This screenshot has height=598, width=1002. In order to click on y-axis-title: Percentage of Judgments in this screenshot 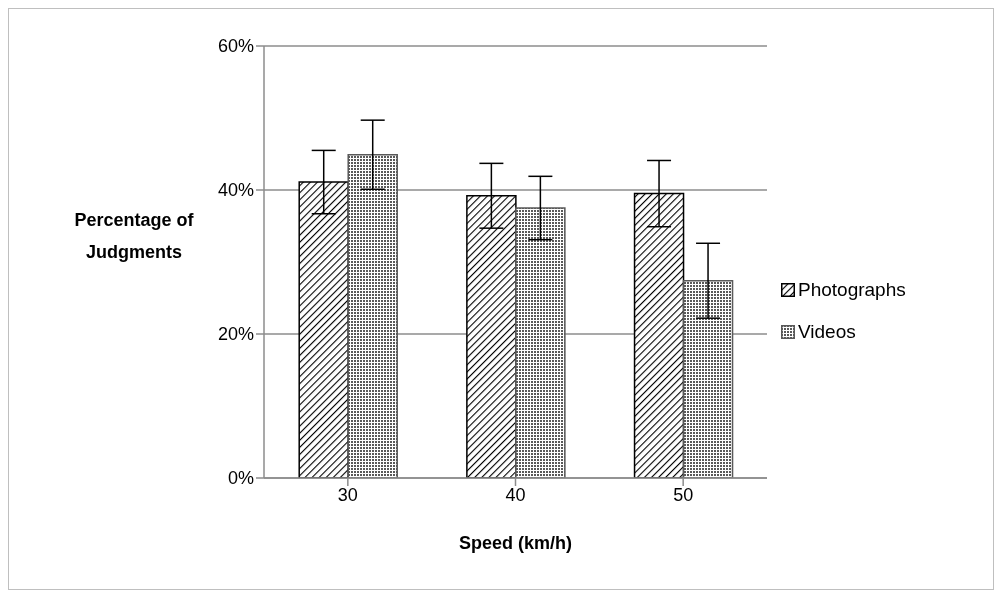, I will do `click(134, 236)`.